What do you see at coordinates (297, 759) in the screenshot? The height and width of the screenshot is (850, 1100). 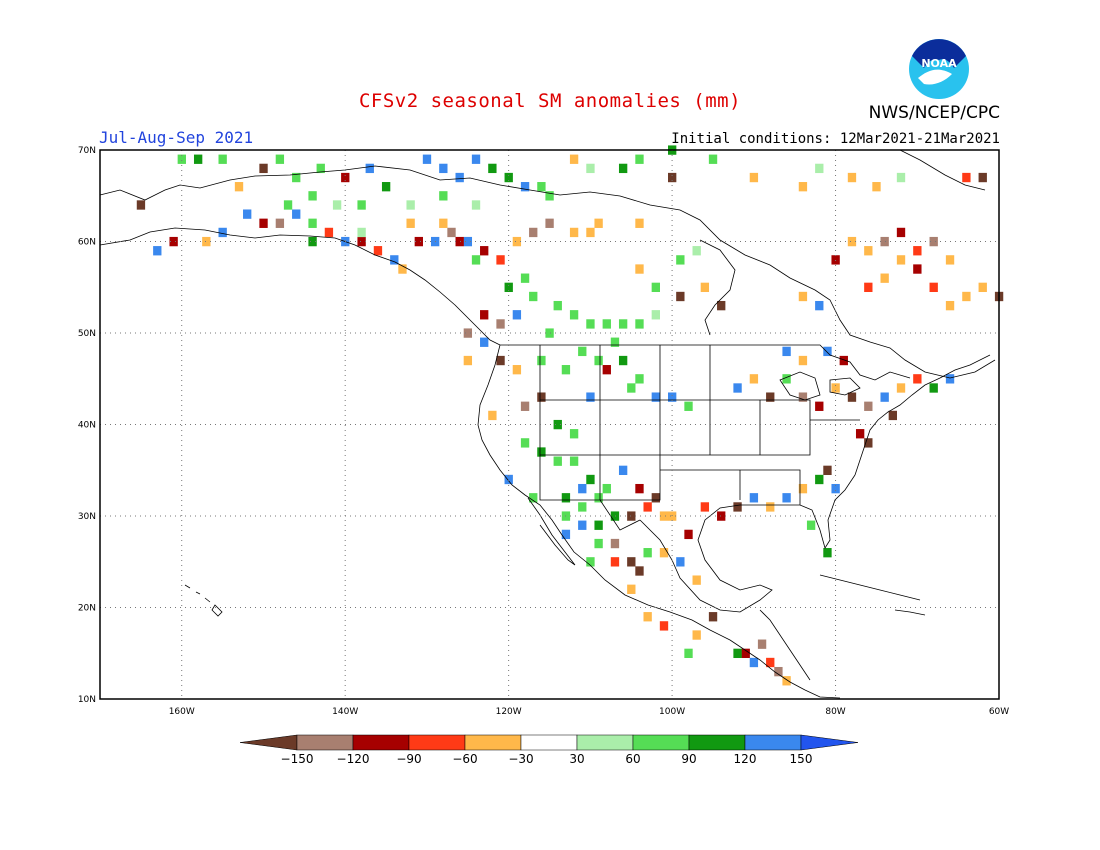 I see `colorbar-label: −150` at bounding box center [297, 759].